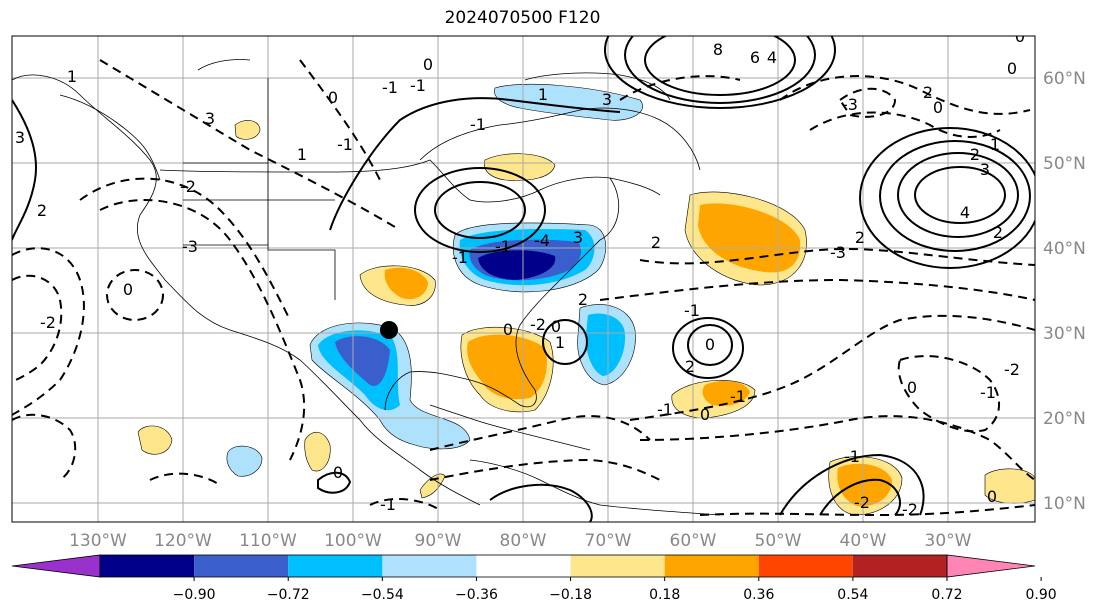 The height and width of the screenshot is (615, 1105). Describe the element at coordinates (268, 541) in the screenshot. I see `longitude-label: 110°W` at that location.